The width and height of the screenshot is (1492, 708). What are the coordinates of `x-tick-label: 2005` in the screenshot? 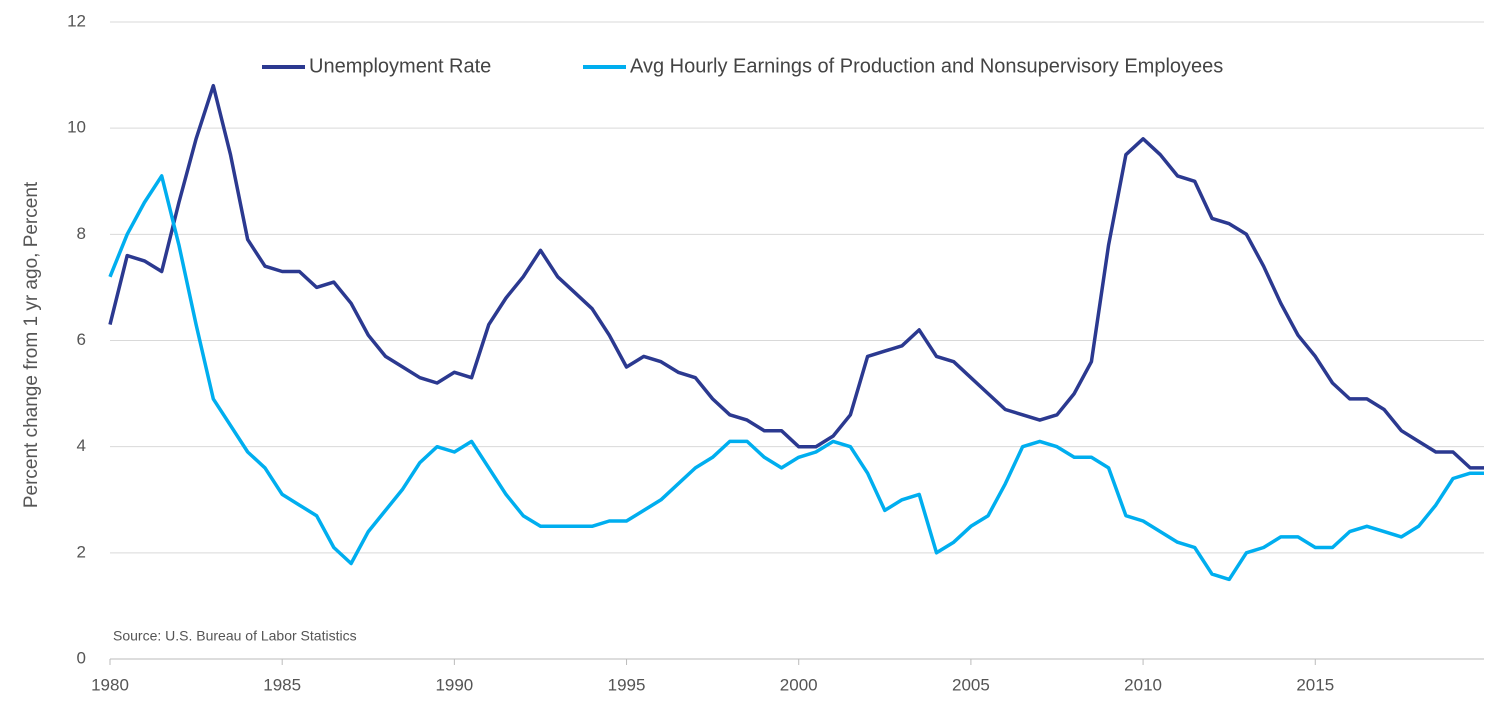 It's located at (971, 684).